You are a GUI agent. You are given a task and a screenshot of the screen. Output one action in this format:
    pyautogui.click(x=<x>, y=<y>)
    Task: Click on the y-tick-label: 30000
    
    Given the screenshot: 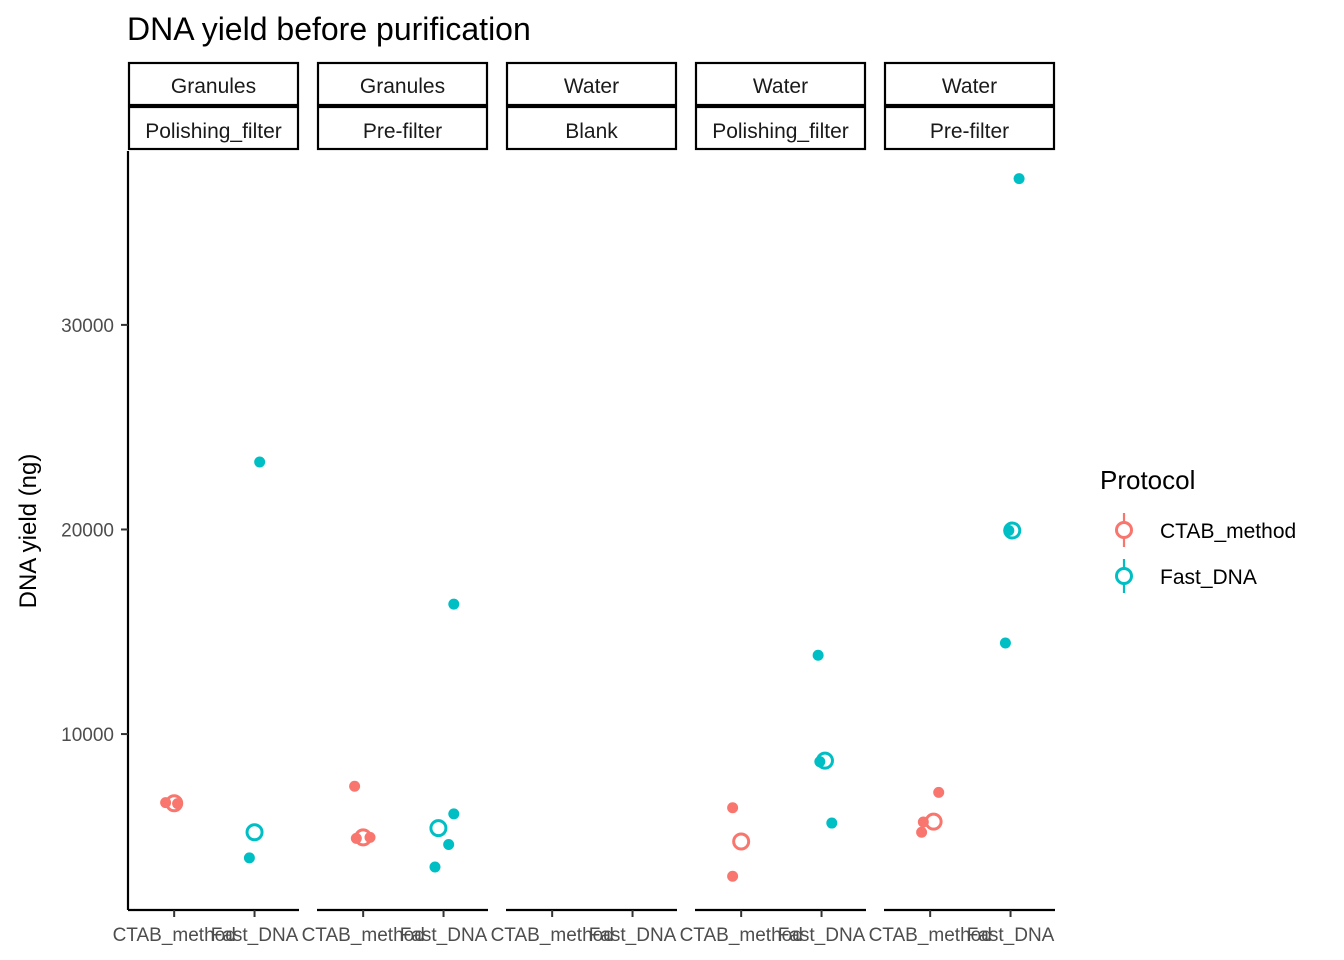 What is the action you would take?
    pyautogui.click(x=87, y=326)
    